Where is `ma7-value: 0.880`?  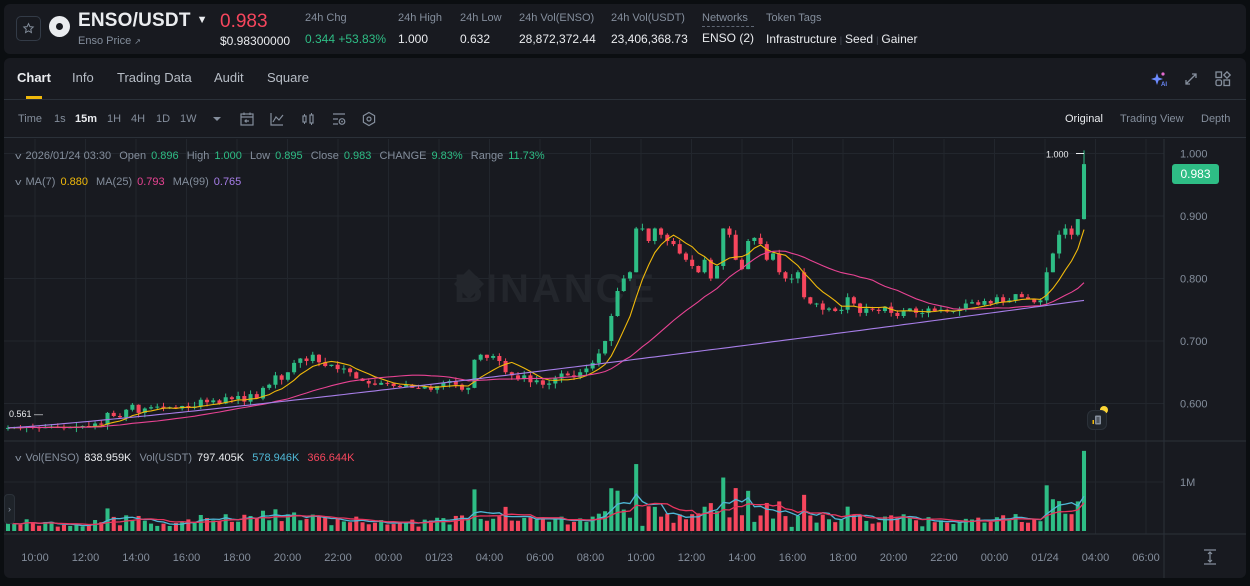 ma7-value: 0.880 is located at coordinates (74, 182).